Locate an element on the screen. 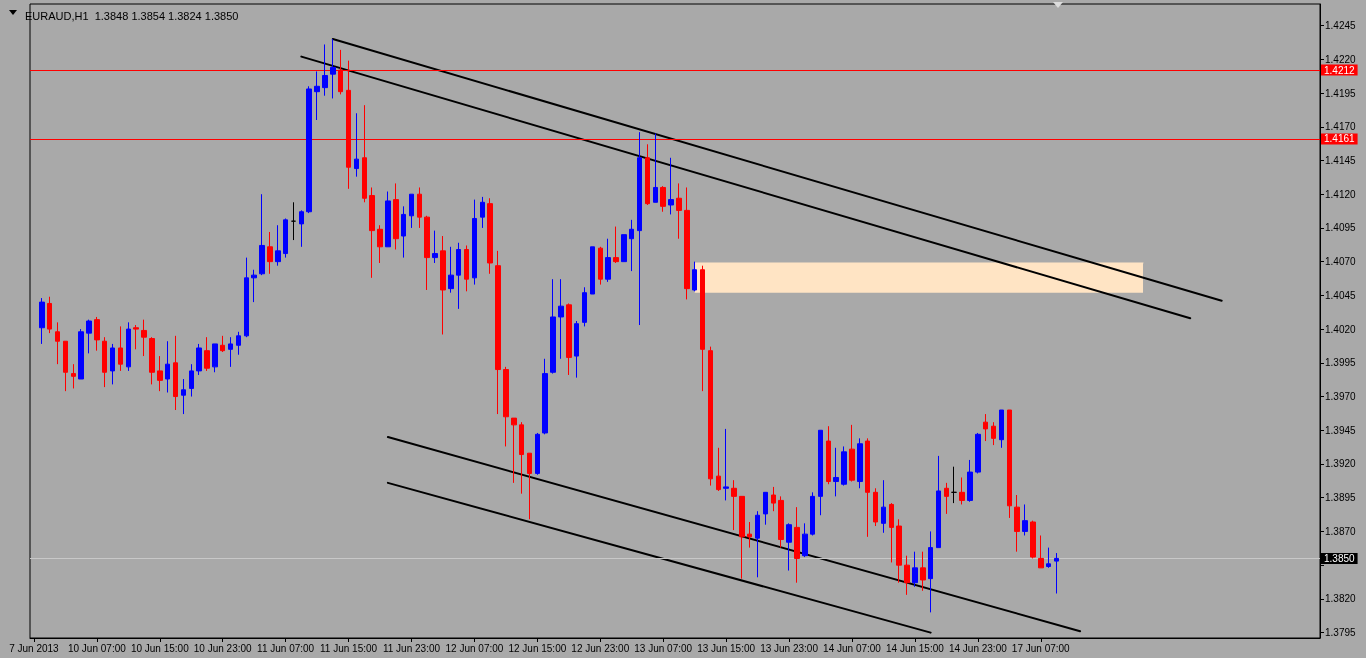 The image size is (1366, 658). y-tick-label: 1.3820 is located at coordinates (1341, 599).